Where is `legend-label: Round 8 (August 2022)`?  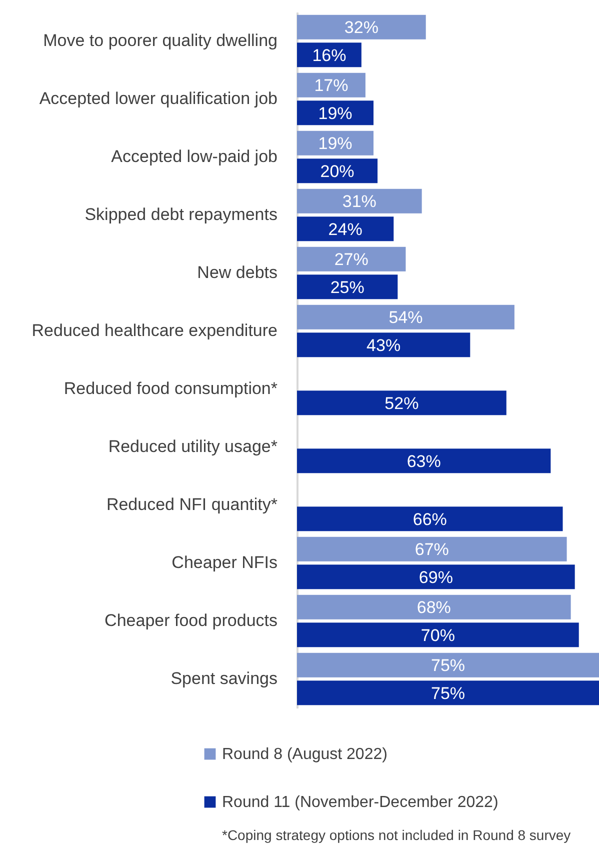
legend-label: Round 8 (August 2022) is located at coordinates (305, 754).